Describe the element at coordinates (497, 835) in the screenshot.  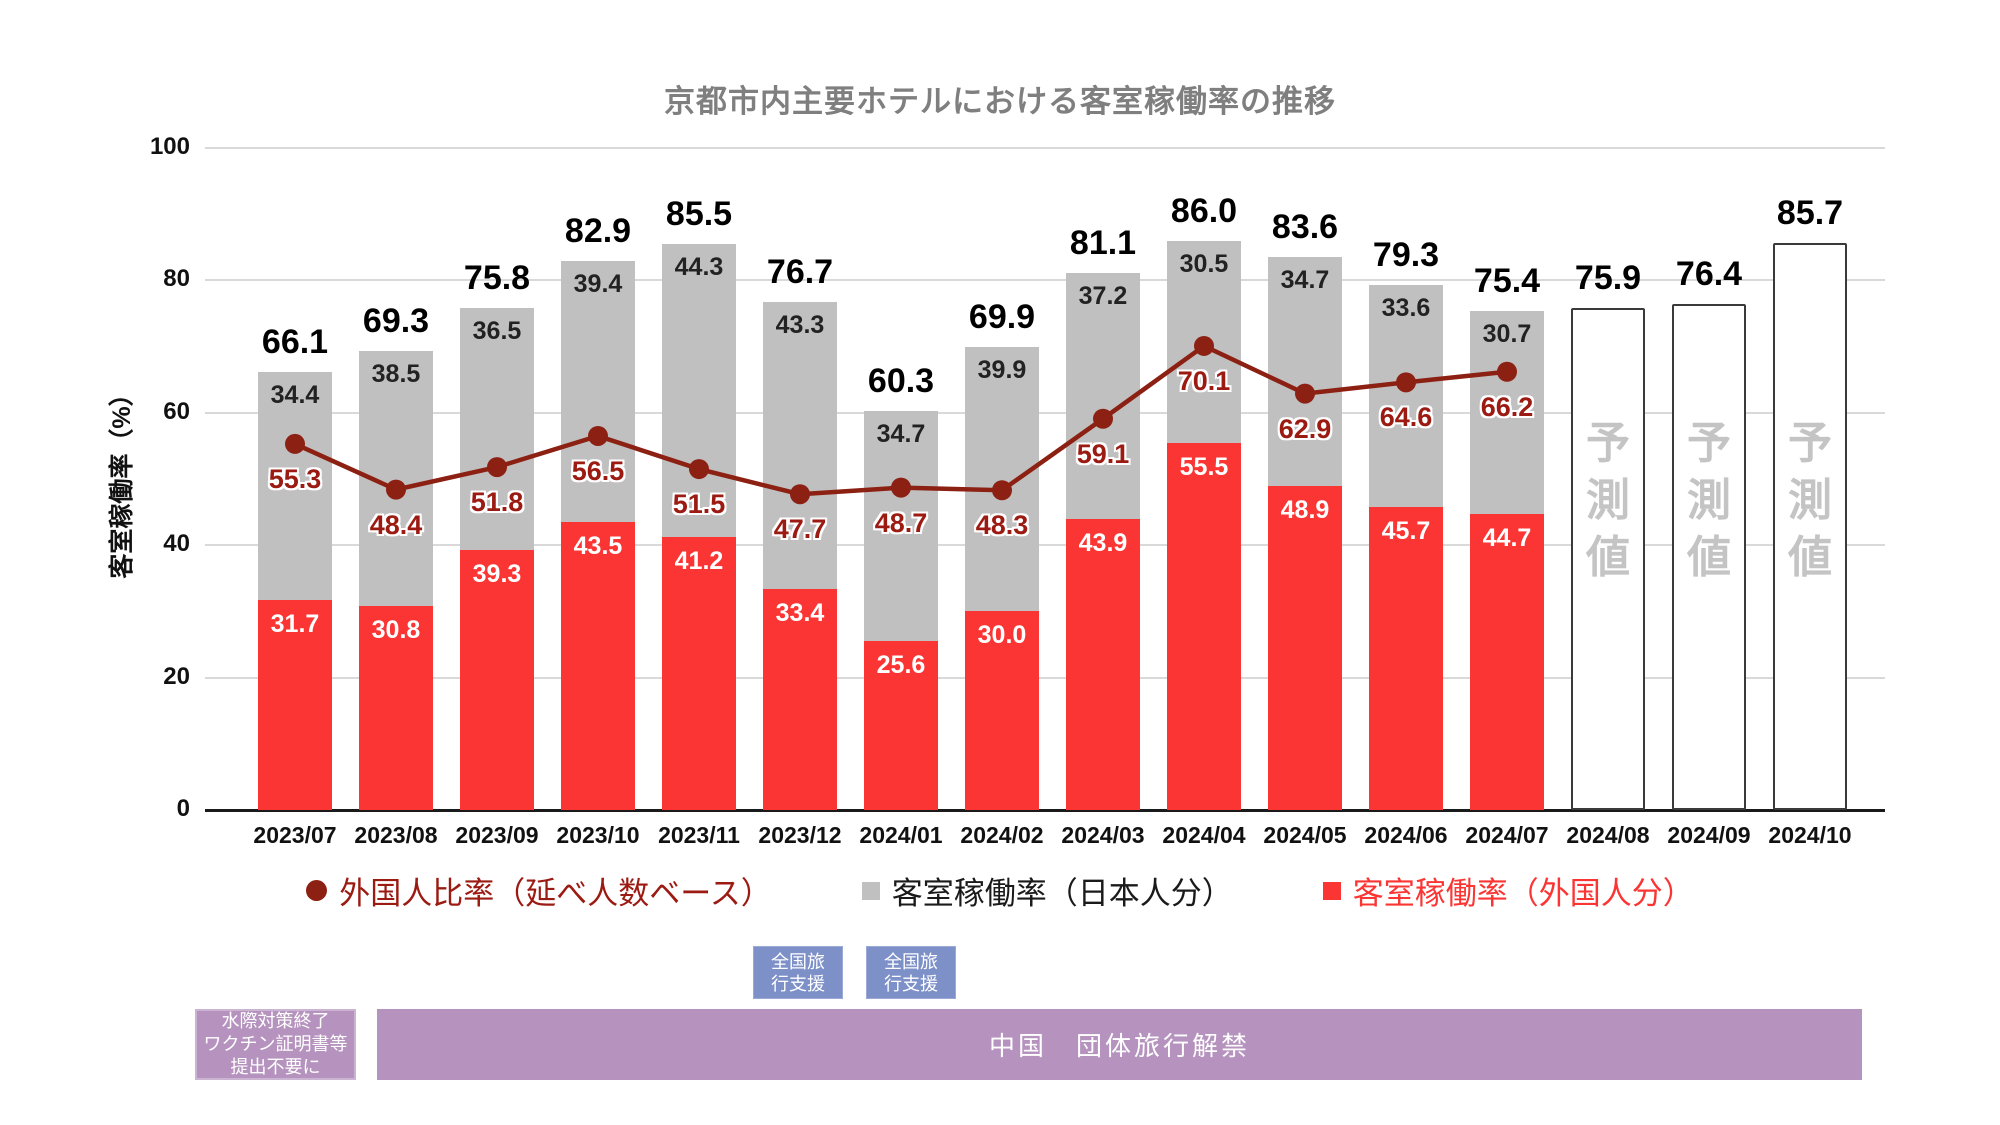
I see `x-tick-label: 2023/09` at that location.